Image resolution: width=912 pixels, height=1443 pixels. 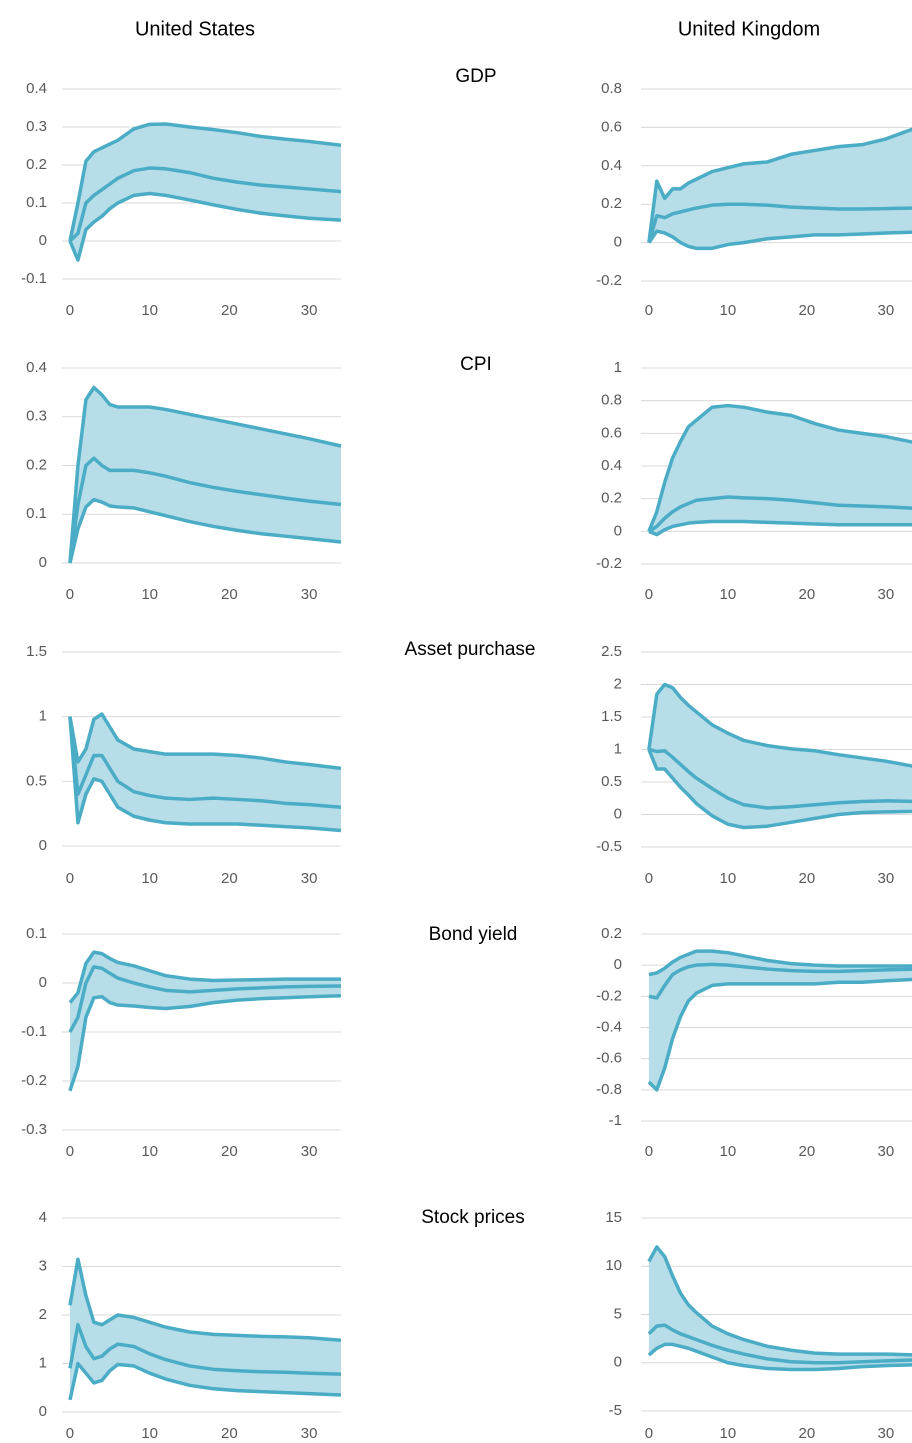 I want to click on y-tick-label: -0.8, so click(x=609, y=1089).